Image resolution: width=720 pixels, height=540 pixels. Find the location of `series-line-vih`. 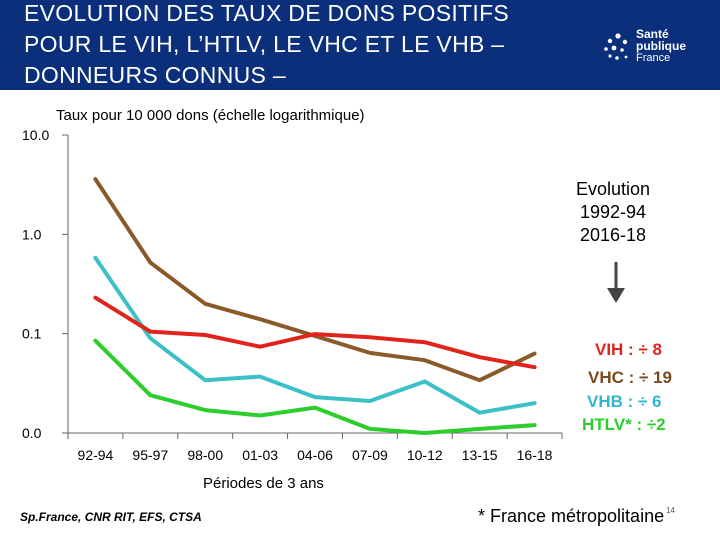

series-line-vih is located at coordinates (315, 332).